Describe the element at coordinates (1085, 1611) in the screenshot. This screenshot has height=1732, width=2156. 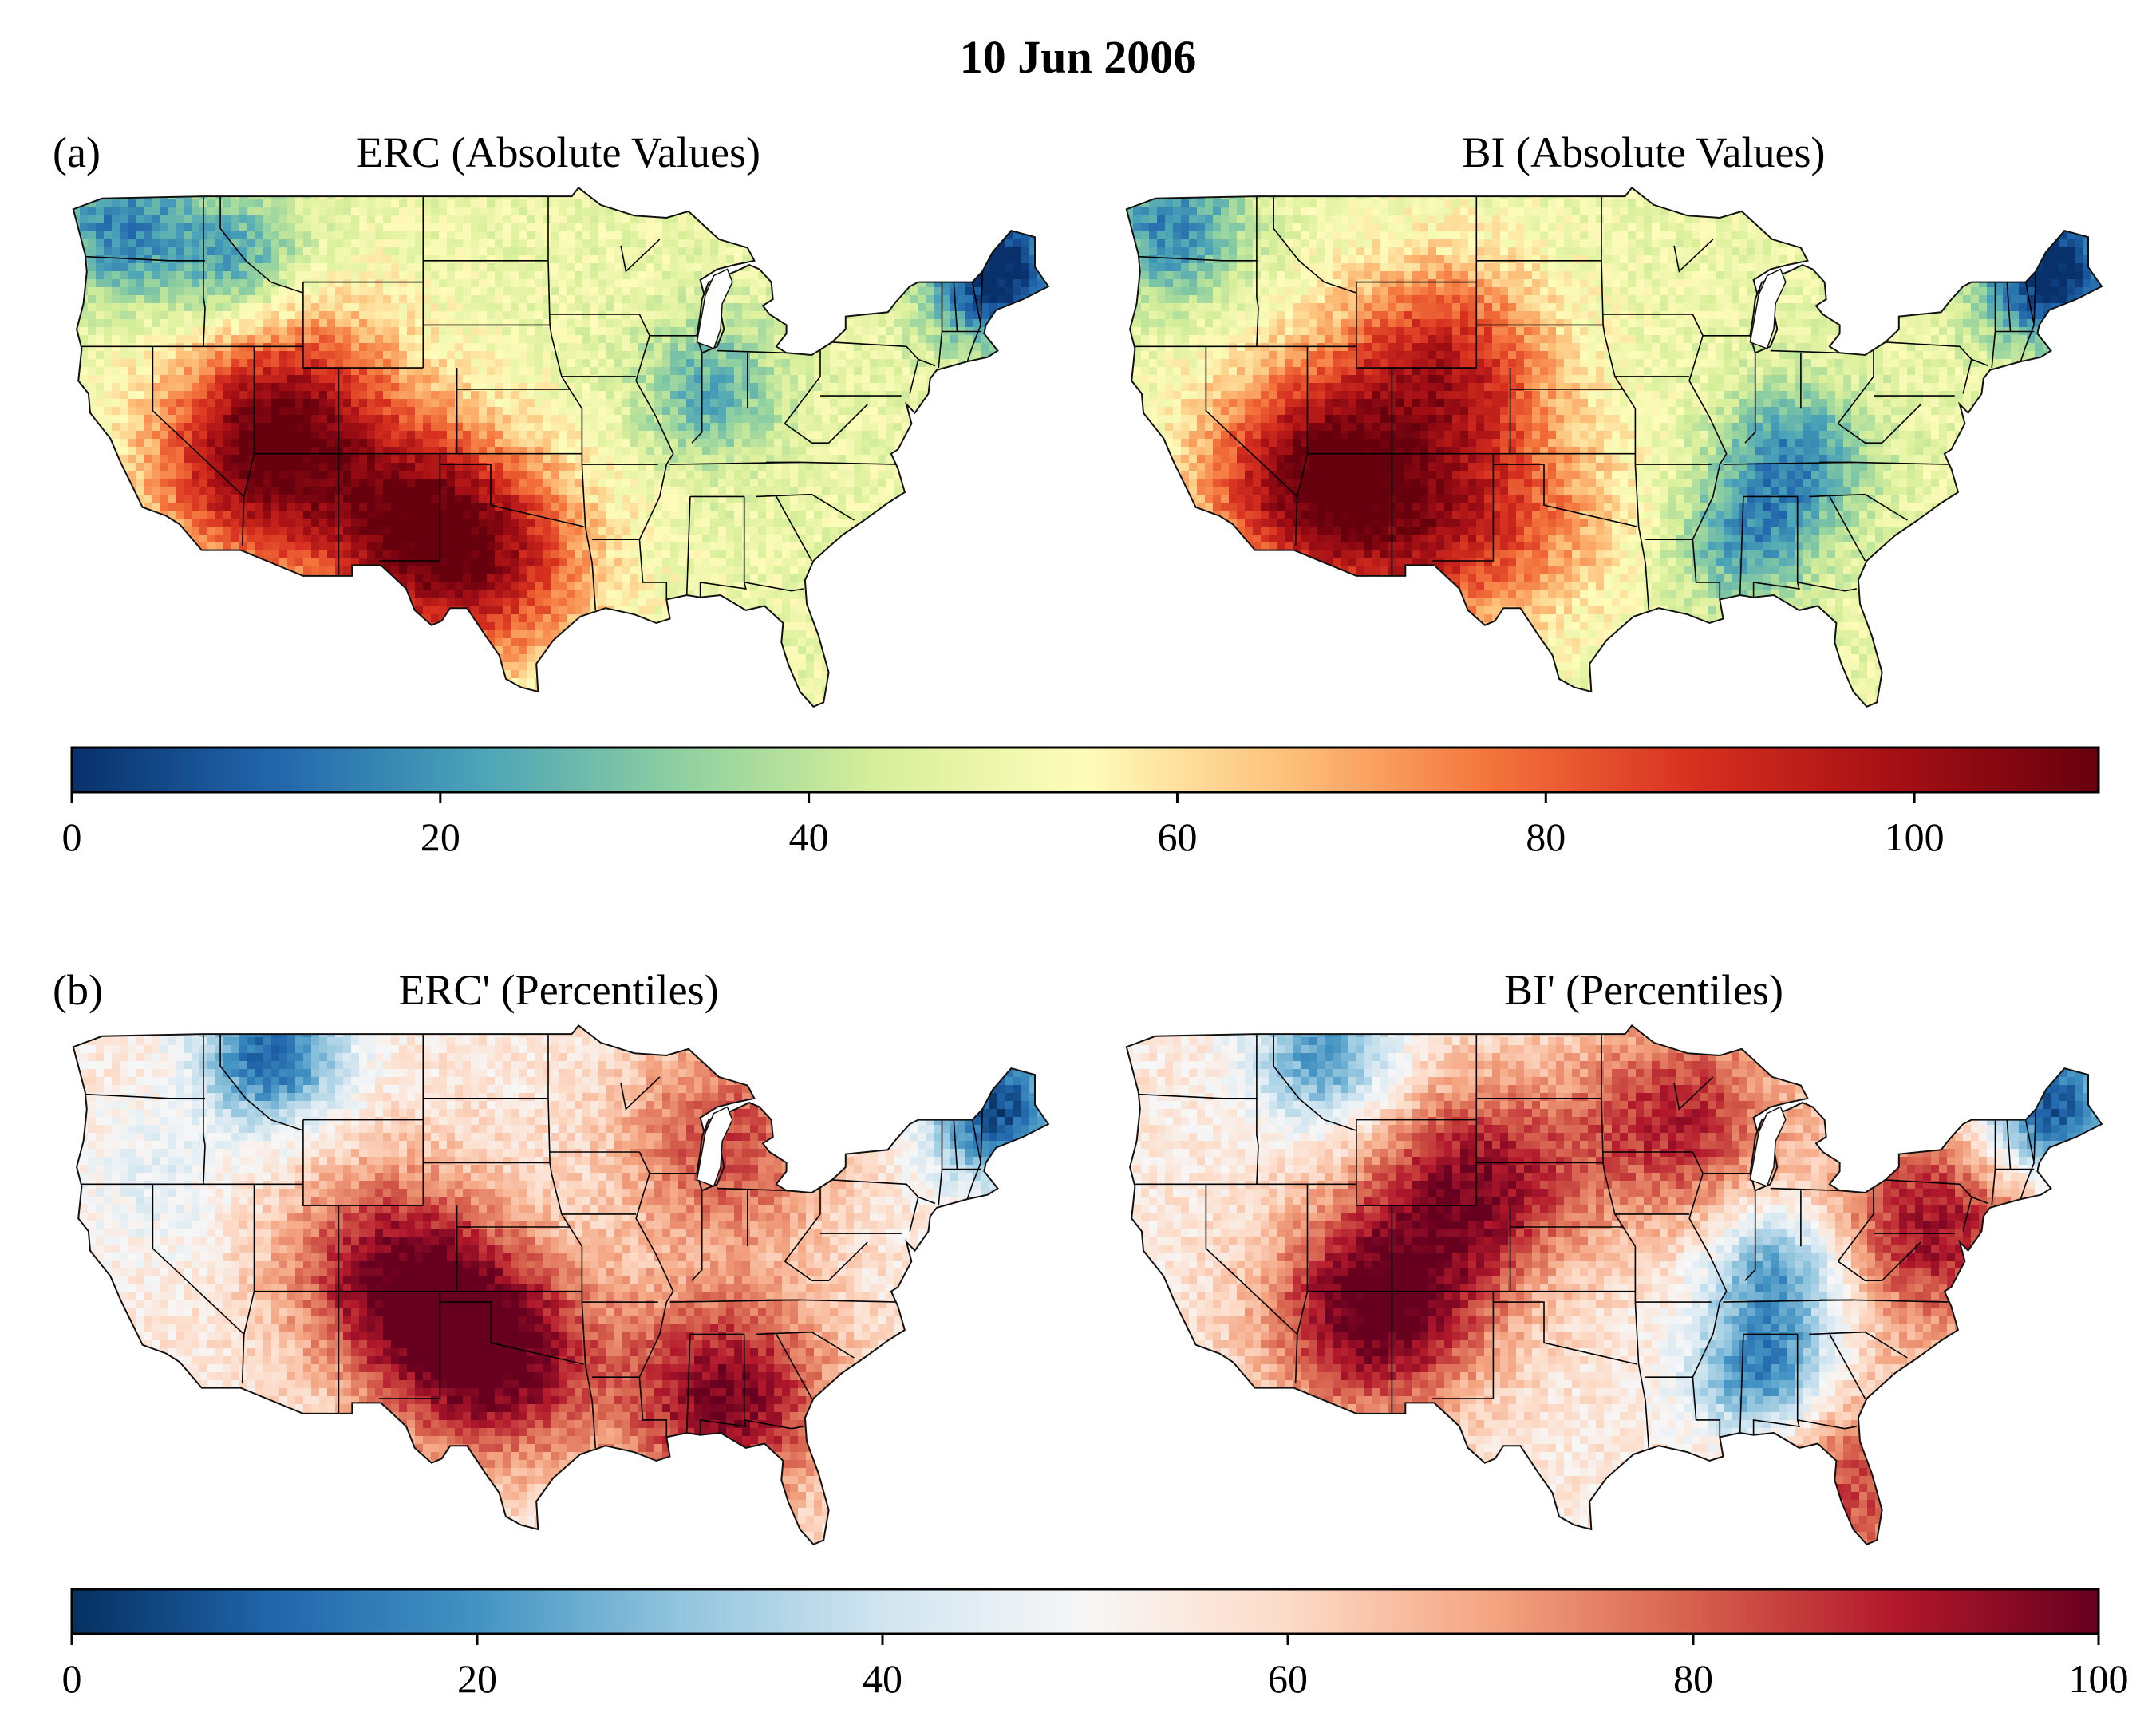
I see `cbar-b-gradient` at that location.